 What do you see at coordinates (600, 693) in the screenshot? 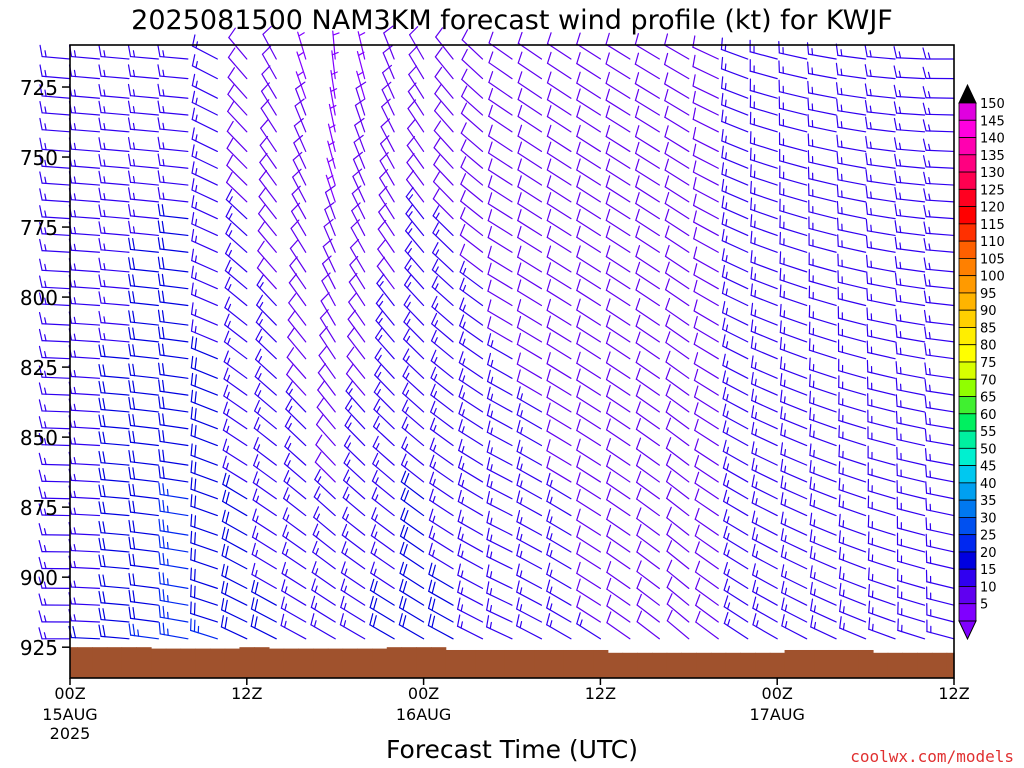
I see `x-tick-label: 12Z` at bounding box center [600, 693].